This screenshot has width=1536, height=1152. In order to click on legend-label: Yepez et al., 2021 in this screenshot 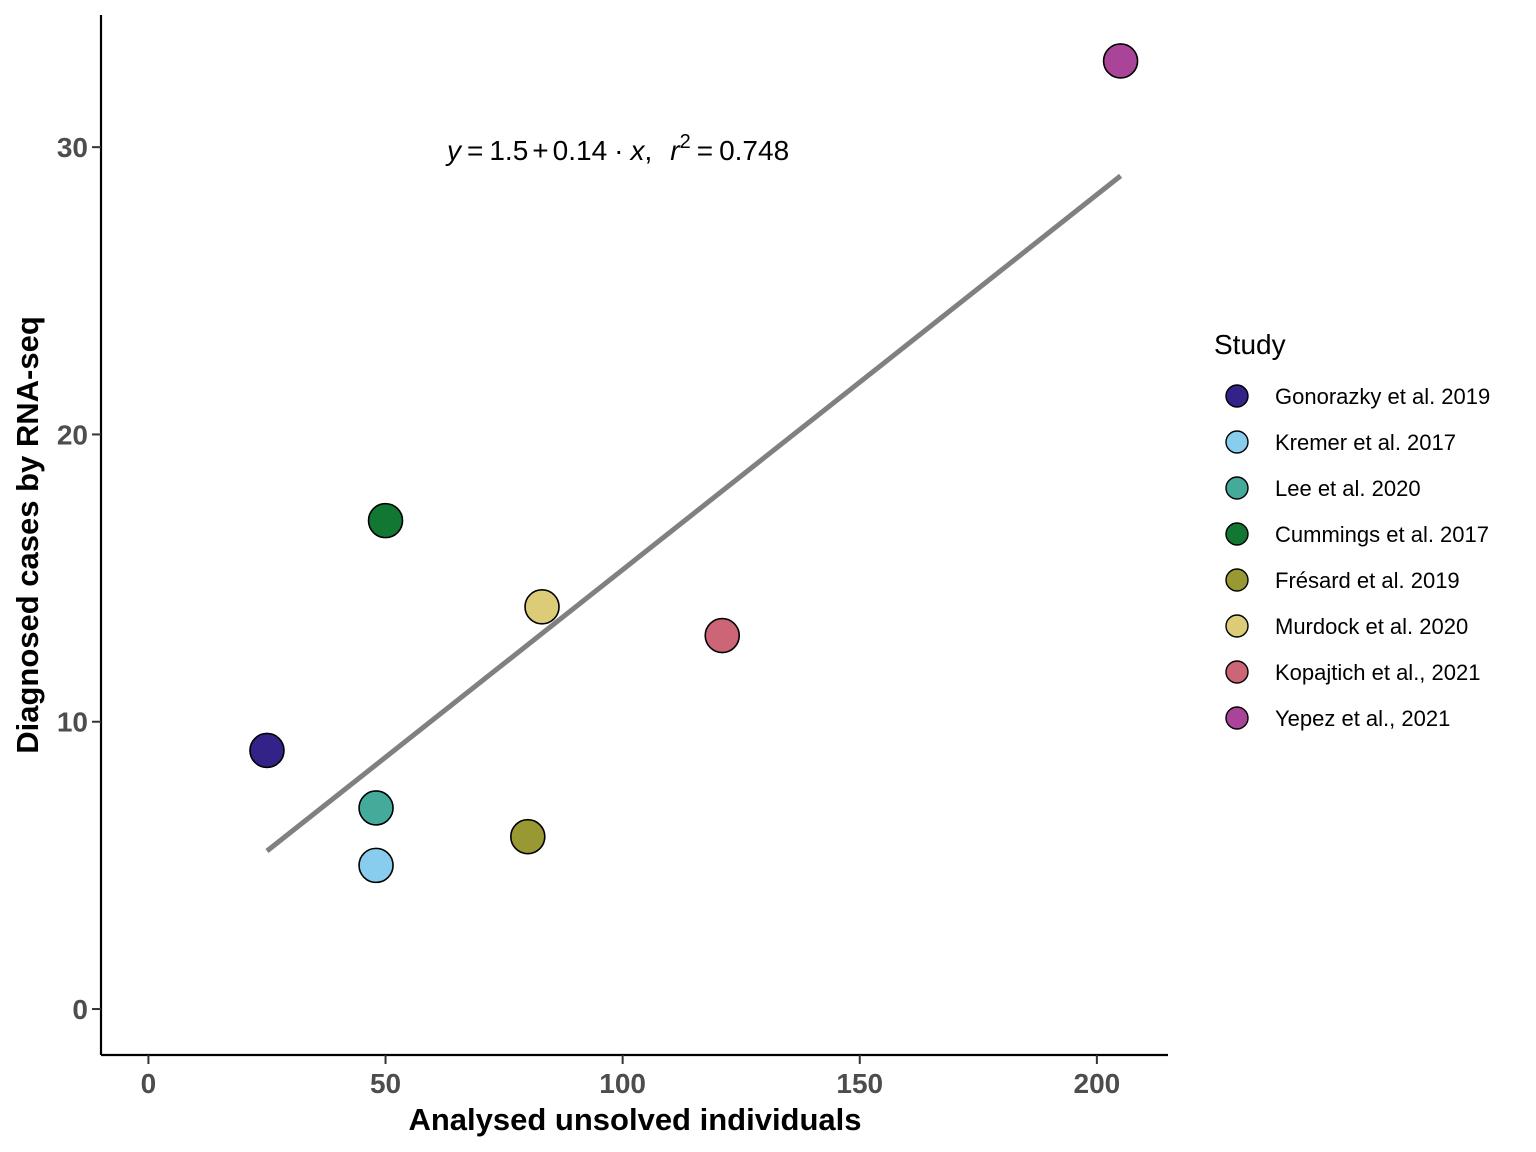, I will do `click(1362, 718)`.